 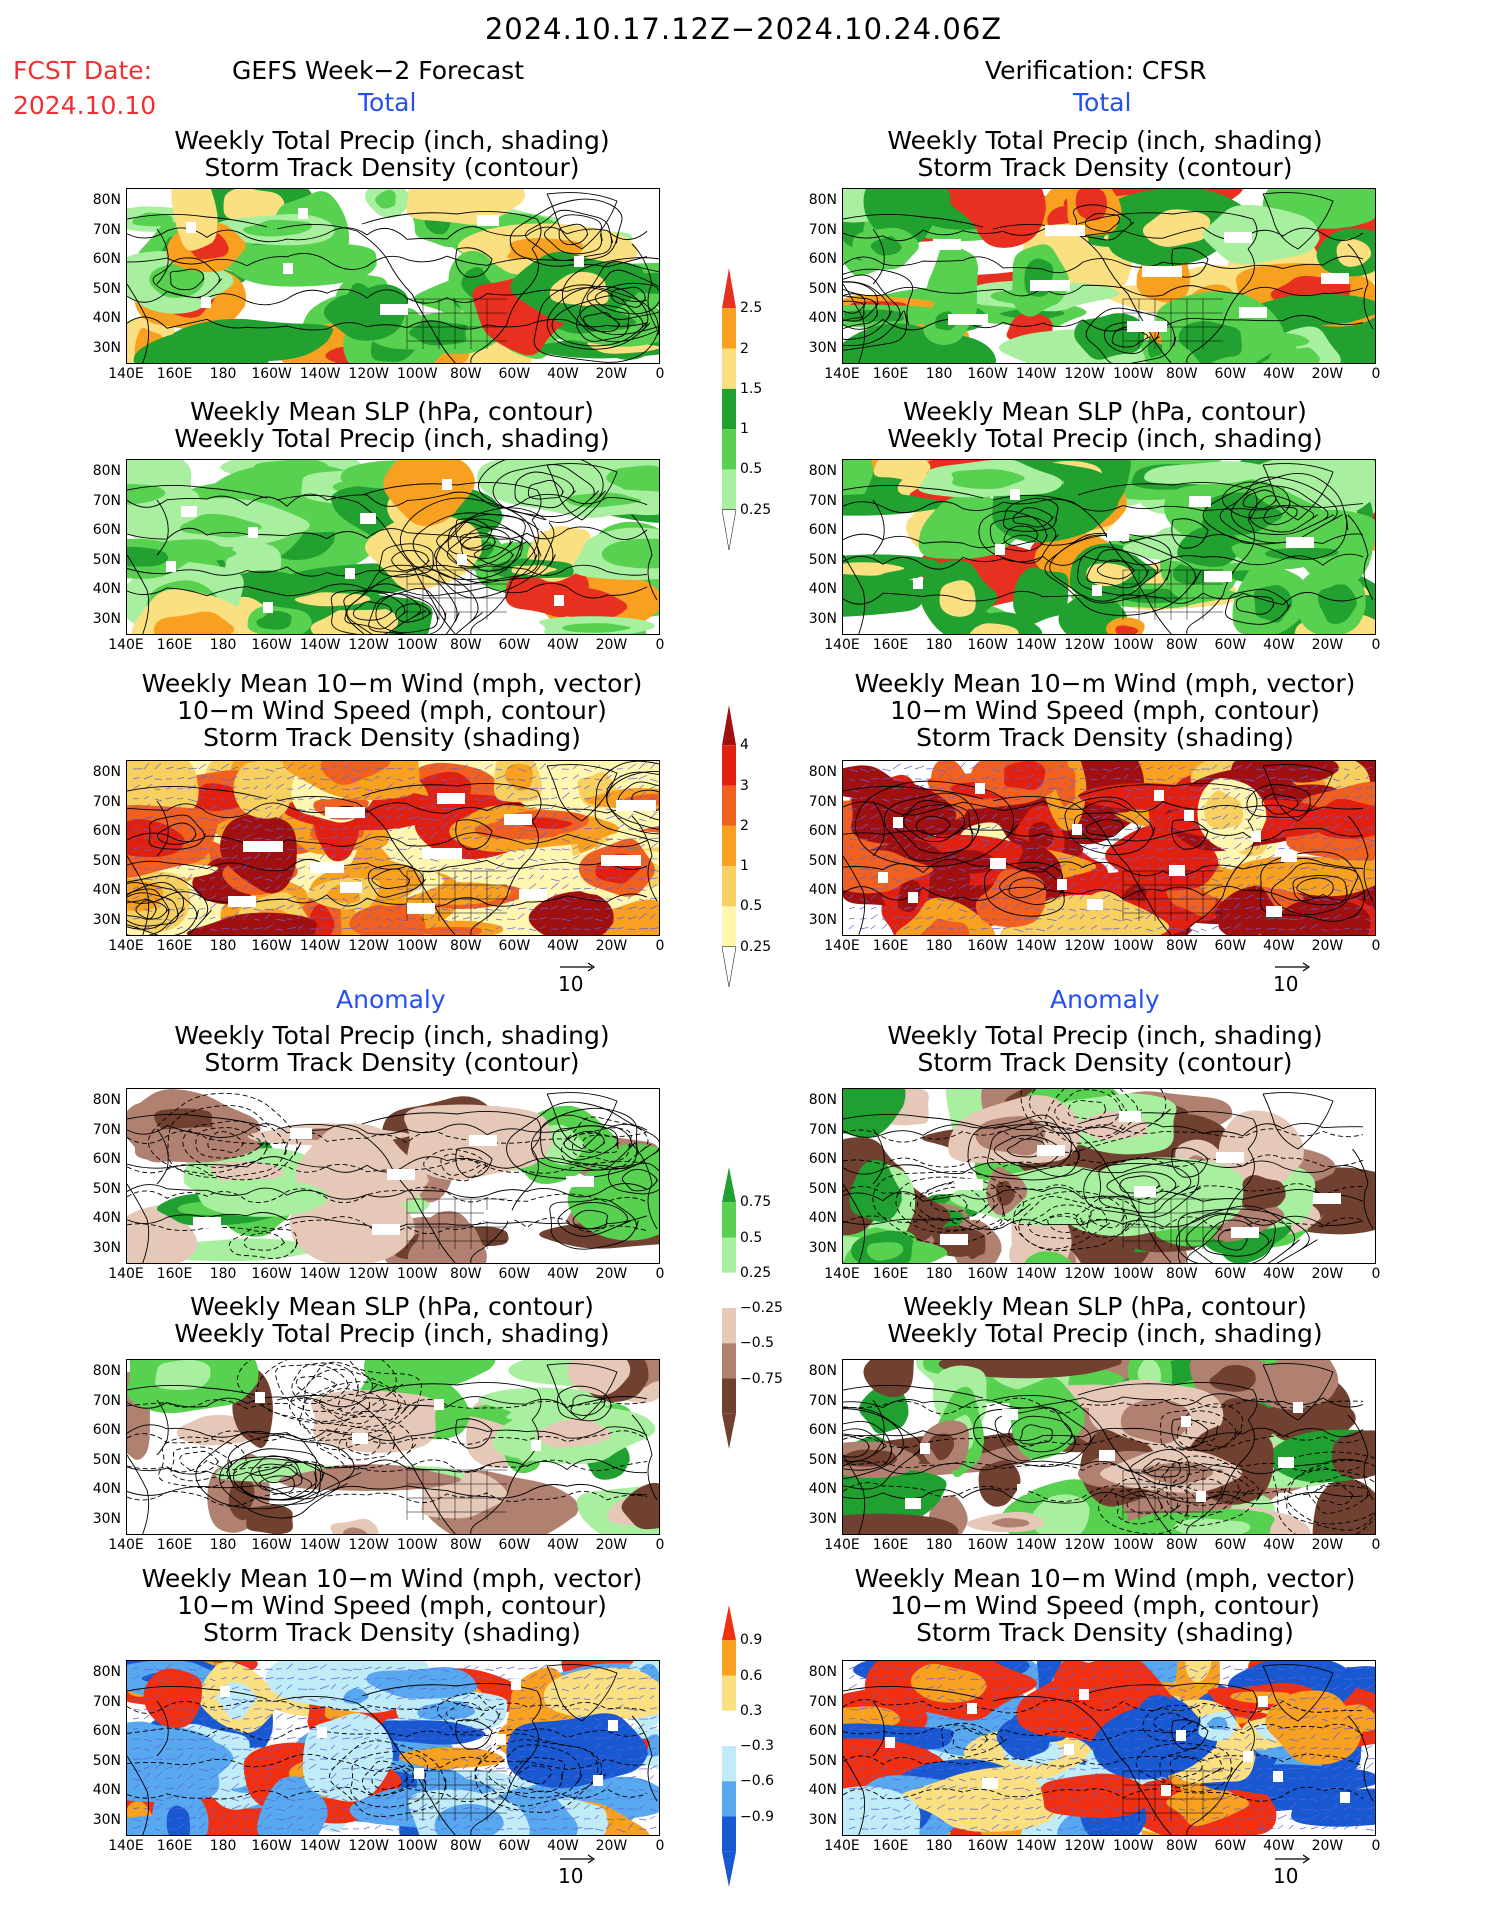 I want to click on map-panel-4: 210.50.25120.50.25, so click(x=1109, y=547).